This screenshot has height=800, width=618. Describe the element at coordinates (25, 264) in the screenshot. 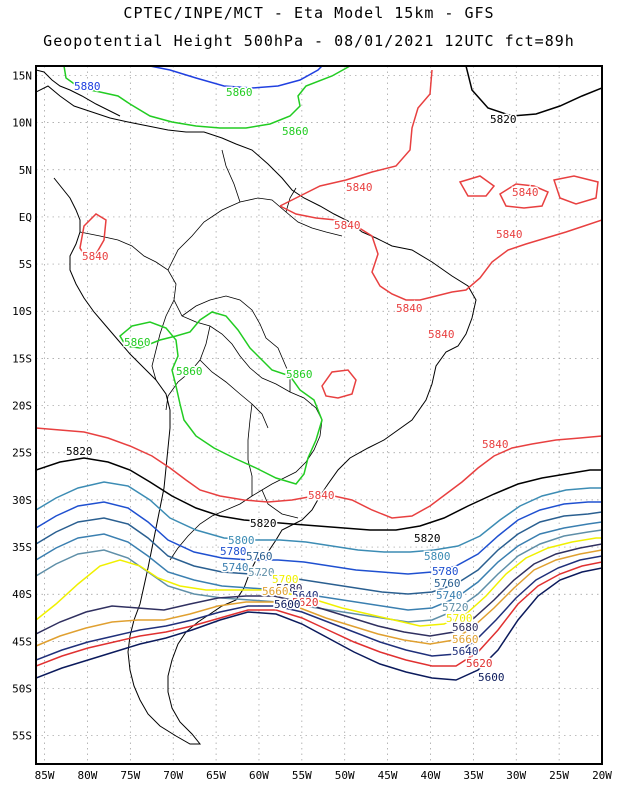

I see `lat-tick-label: 5S` at that location.